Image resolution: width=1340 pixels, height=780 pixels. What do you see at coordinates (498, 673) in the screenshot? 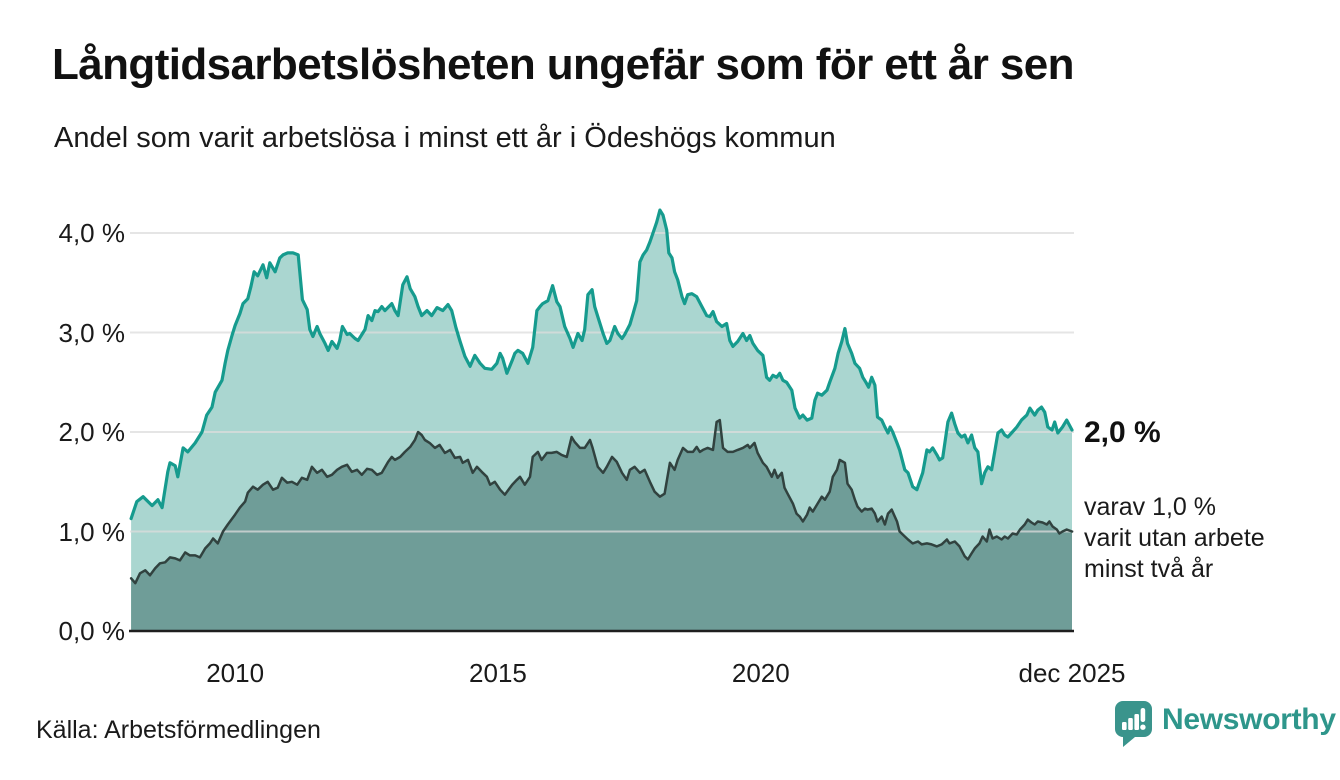
I see `x-tick-label: 2015` at bounding box center [498, 673].